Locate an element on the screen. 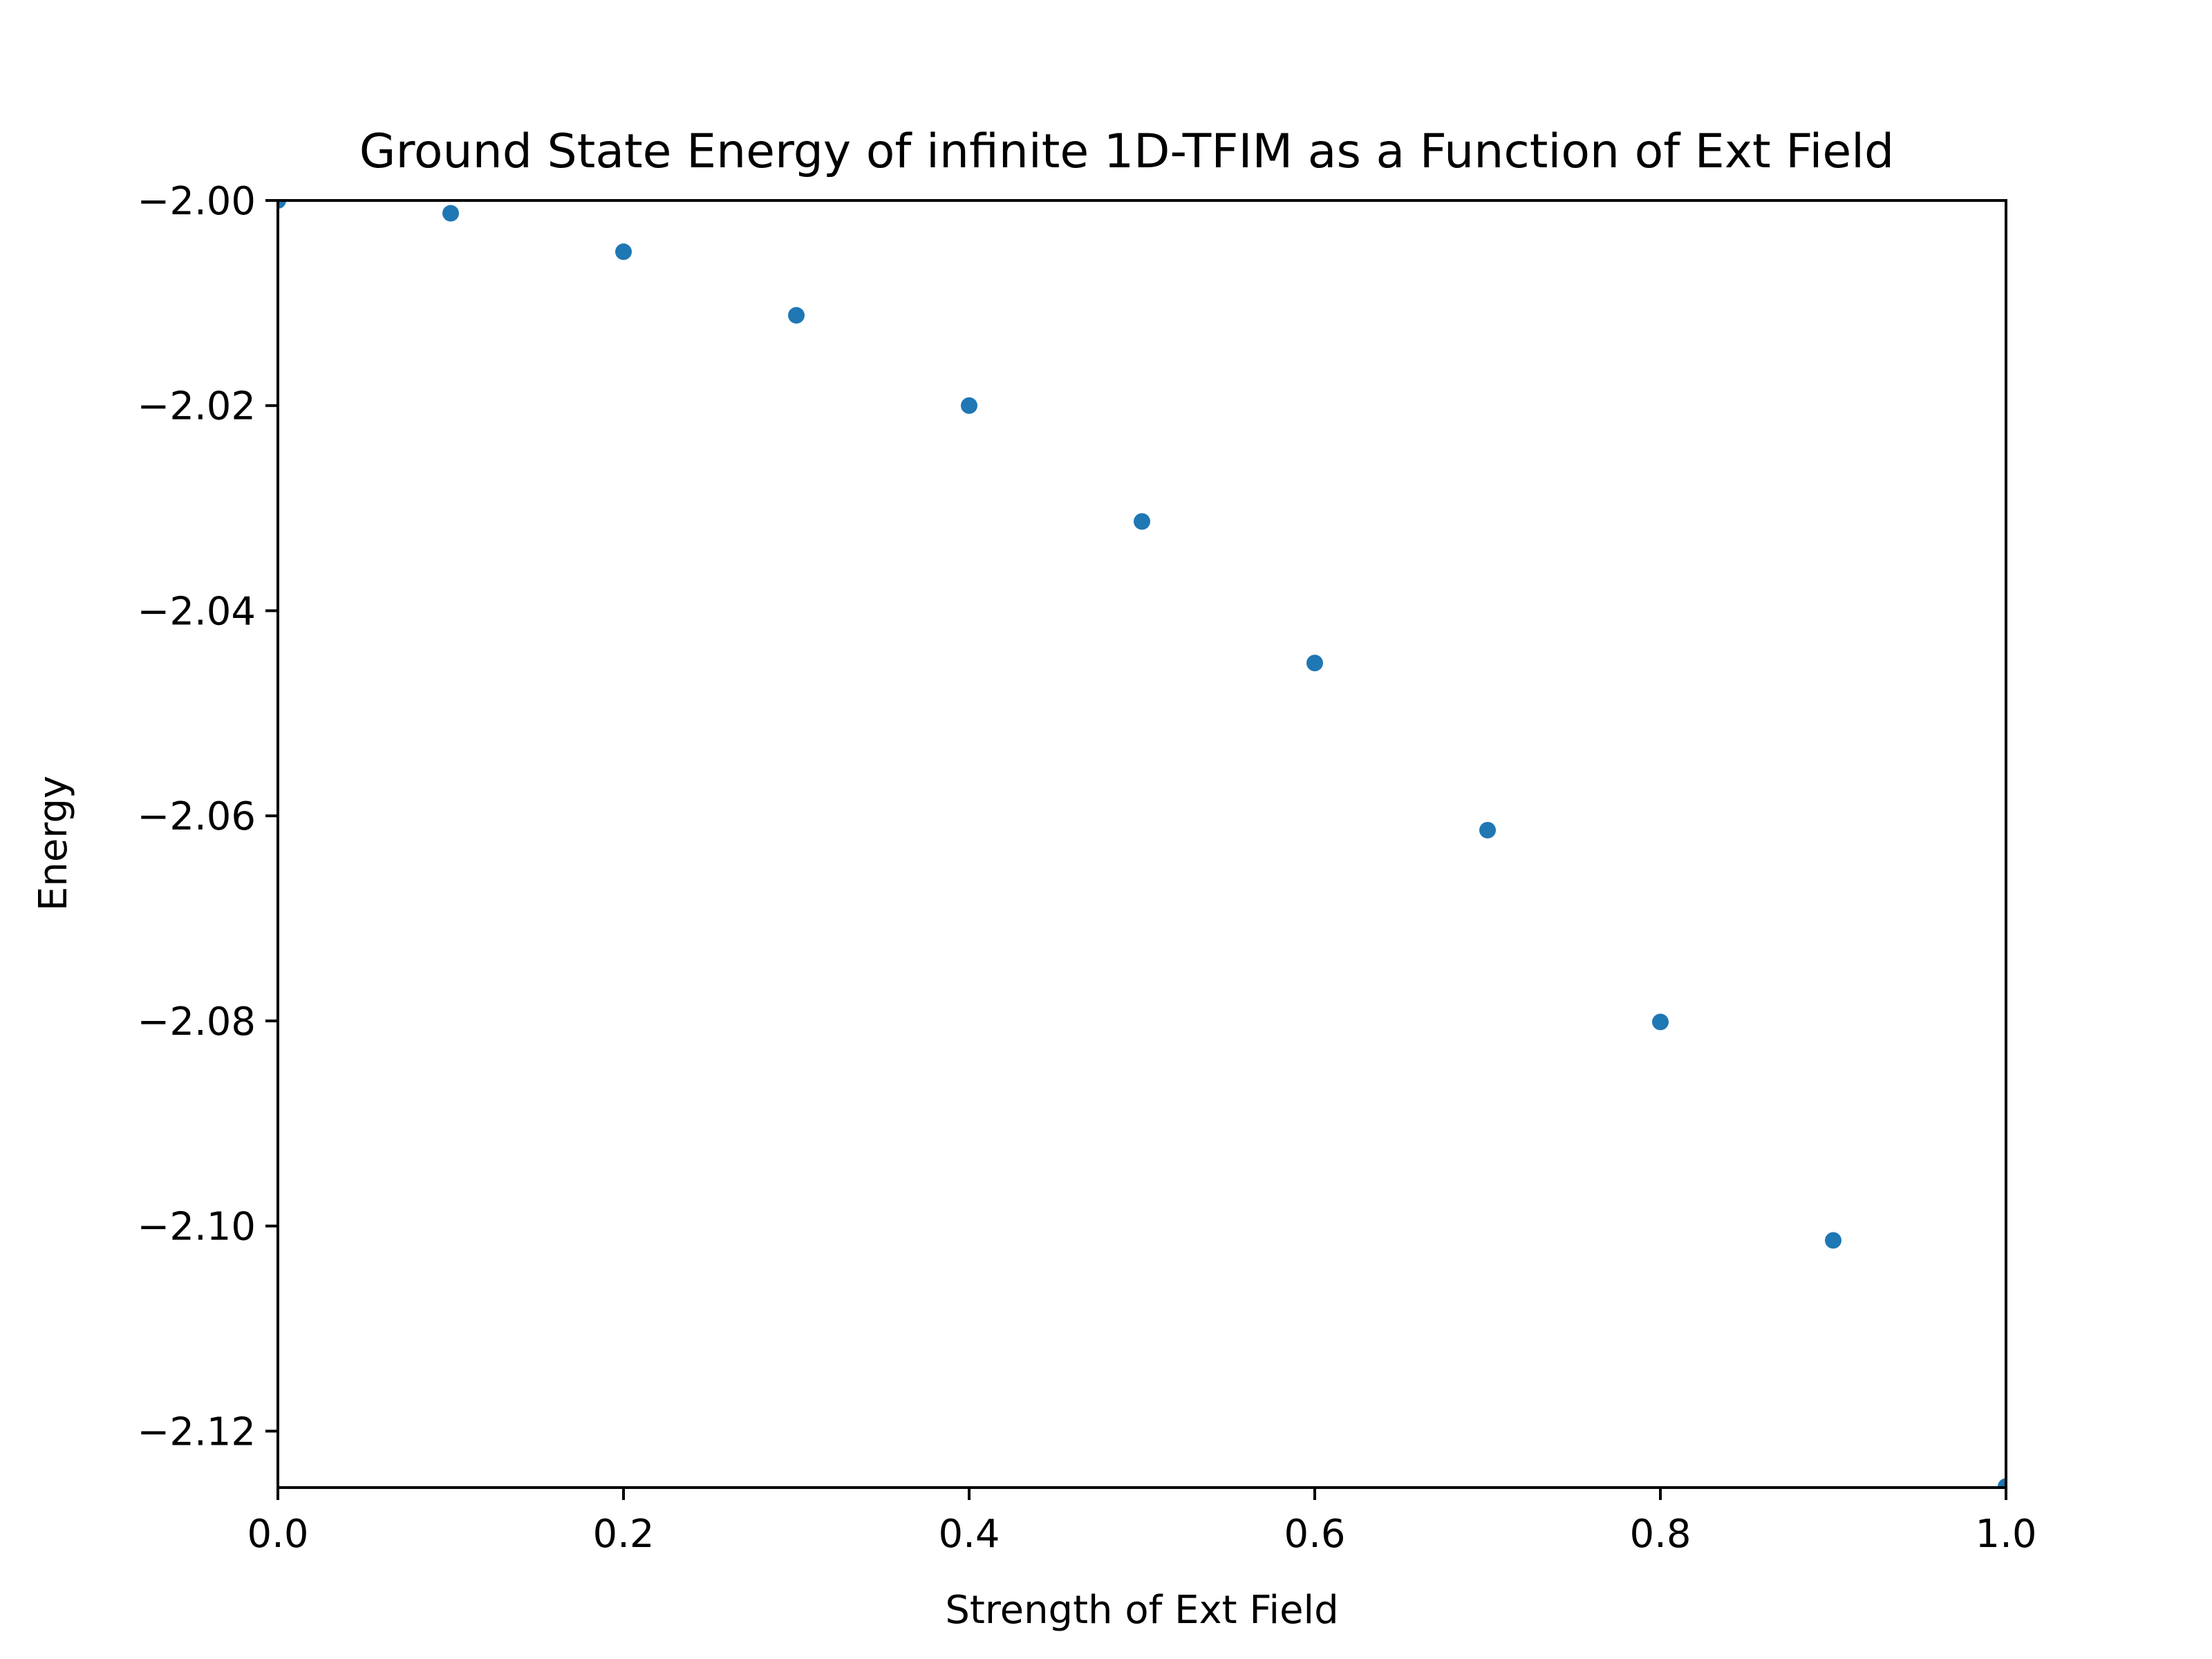 This screenshot has height=1659, width=2212. y-tick-label: −2.06 is located at coordinates (197, 817).